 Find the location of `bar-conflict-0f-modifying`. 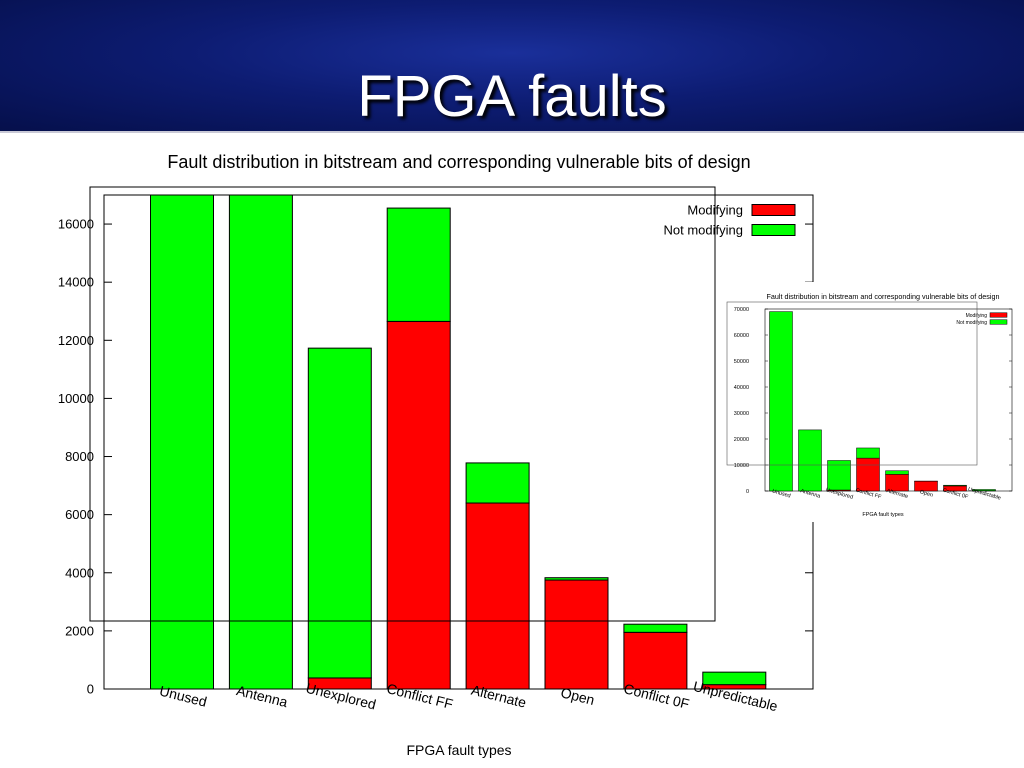

bar-conflict-0f-modifying is located at coordinates (655, 660).